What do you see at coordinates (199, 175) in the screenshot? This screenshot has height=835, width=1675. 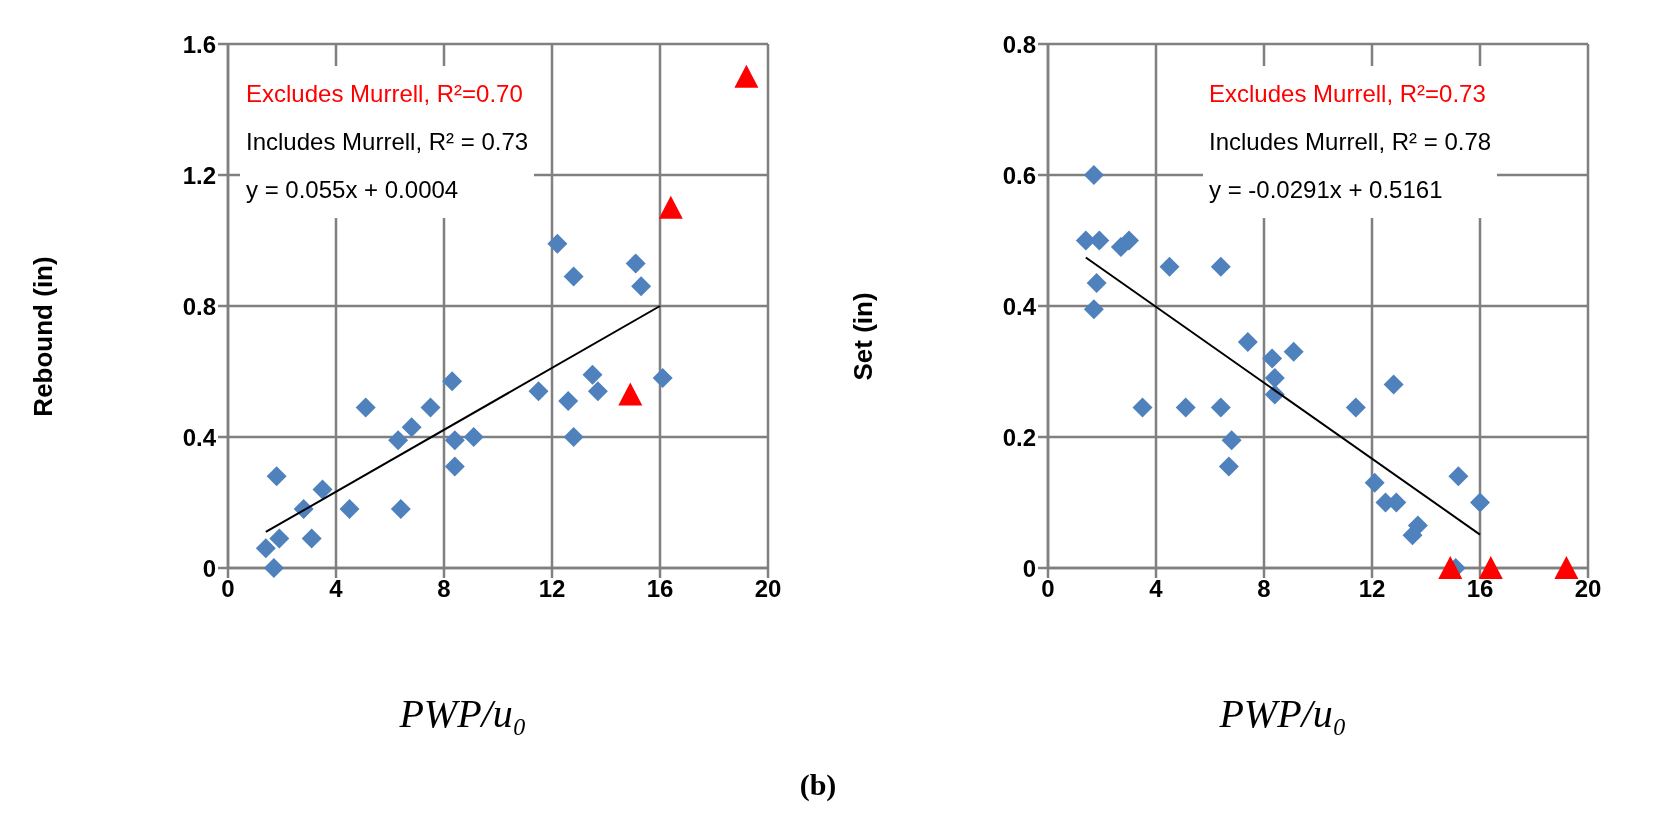 I see `y-tick-label: 1.2` at bounding box center [199, 175].